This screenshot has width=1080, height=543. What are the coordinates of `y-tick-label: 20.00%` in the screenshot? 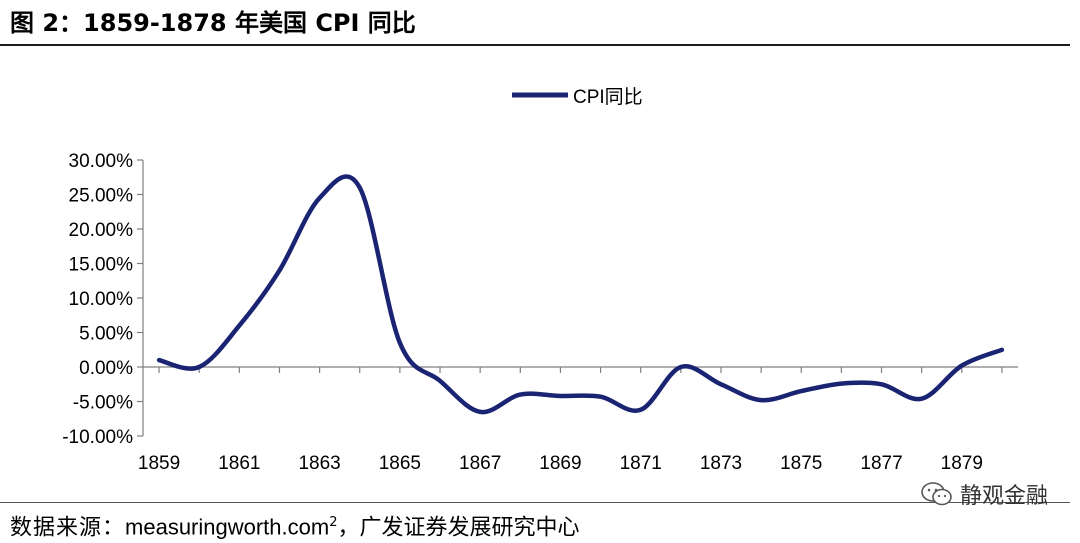 It's located at (101, 230).